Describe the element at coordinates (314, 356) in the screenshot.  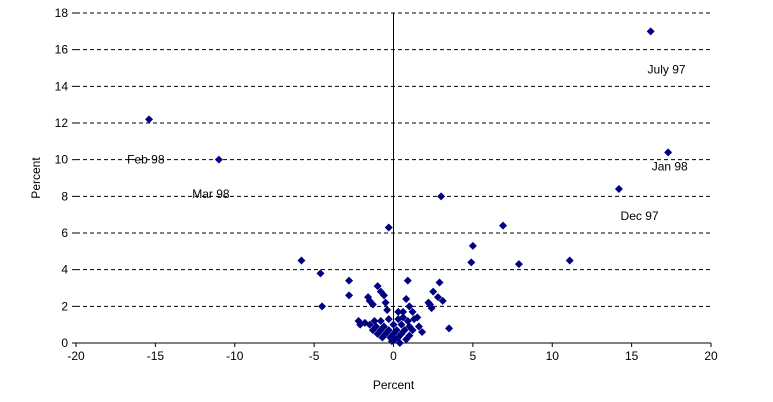
I see `x-tick-label: -5` at that location.